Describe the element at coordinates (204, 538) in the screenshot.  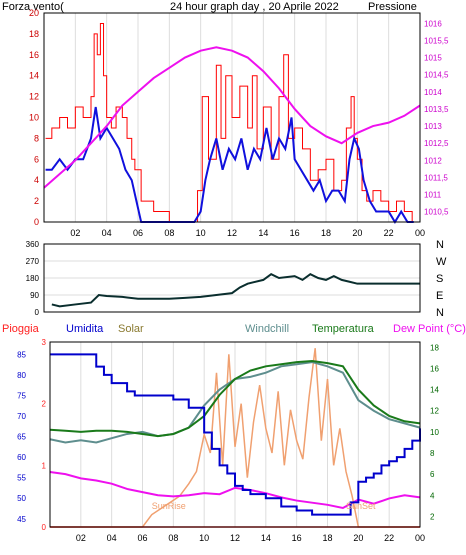
I see `chart3-x-tick: 10` at that location.